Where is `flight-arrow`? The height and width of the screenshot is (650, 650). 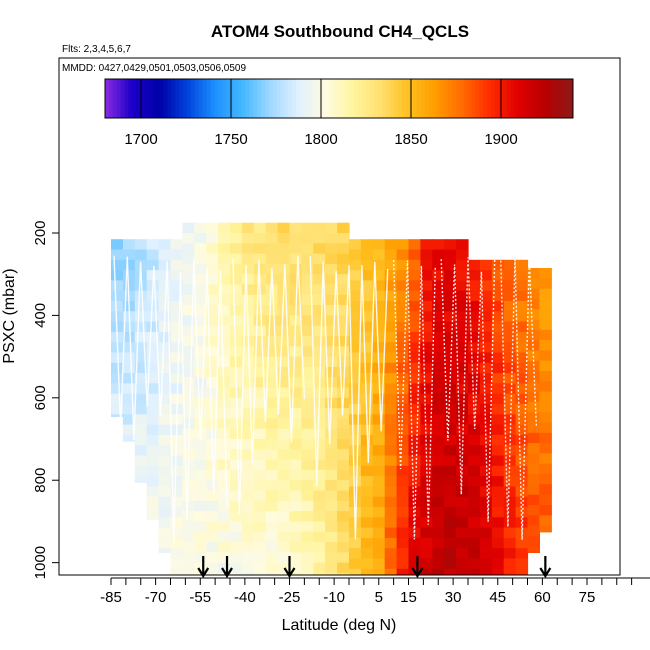 flight-arrow is located at coordinates (289, 567).